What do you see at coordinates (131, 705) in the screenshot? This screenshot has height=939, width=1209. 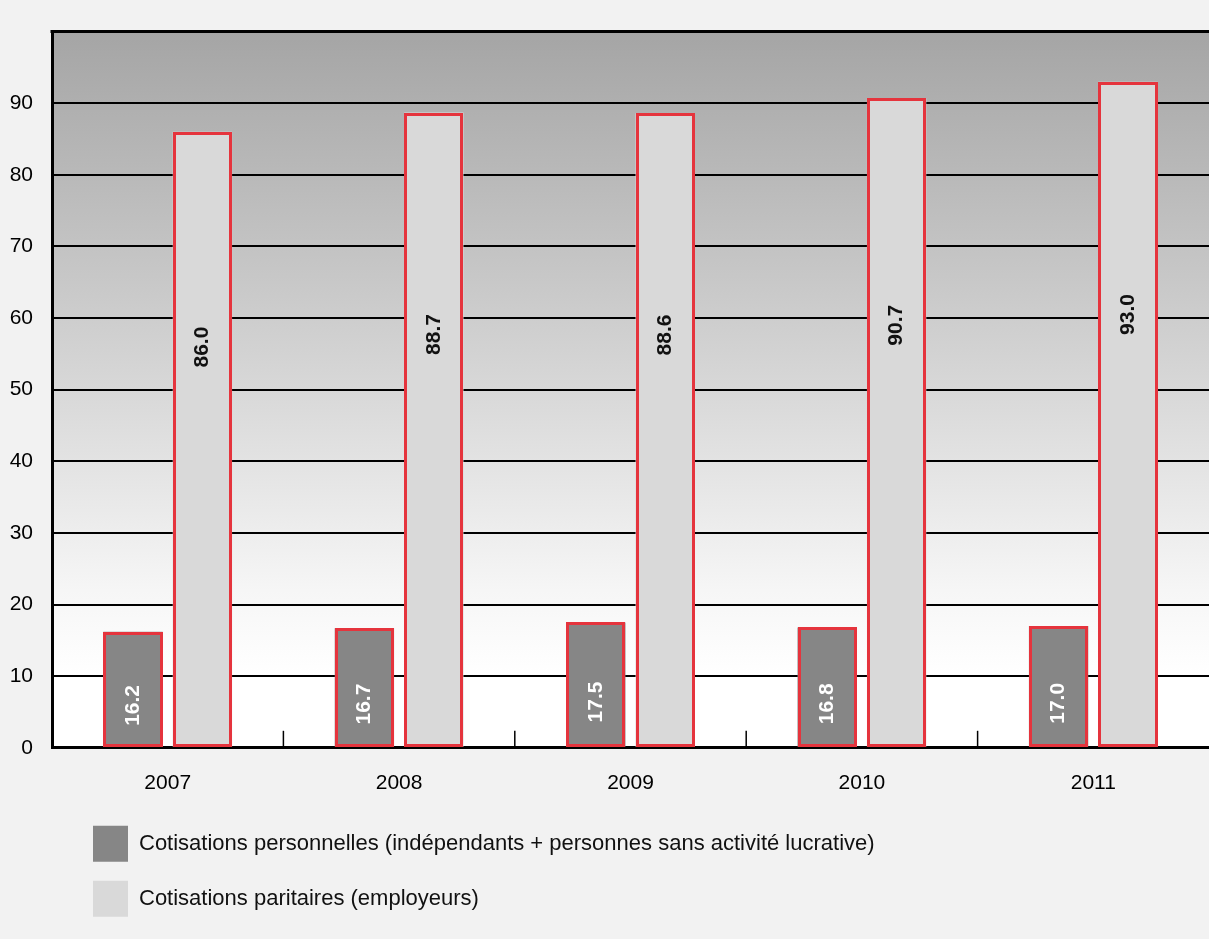 I see `data-label: 16.2` at bounding box center [131, 705].